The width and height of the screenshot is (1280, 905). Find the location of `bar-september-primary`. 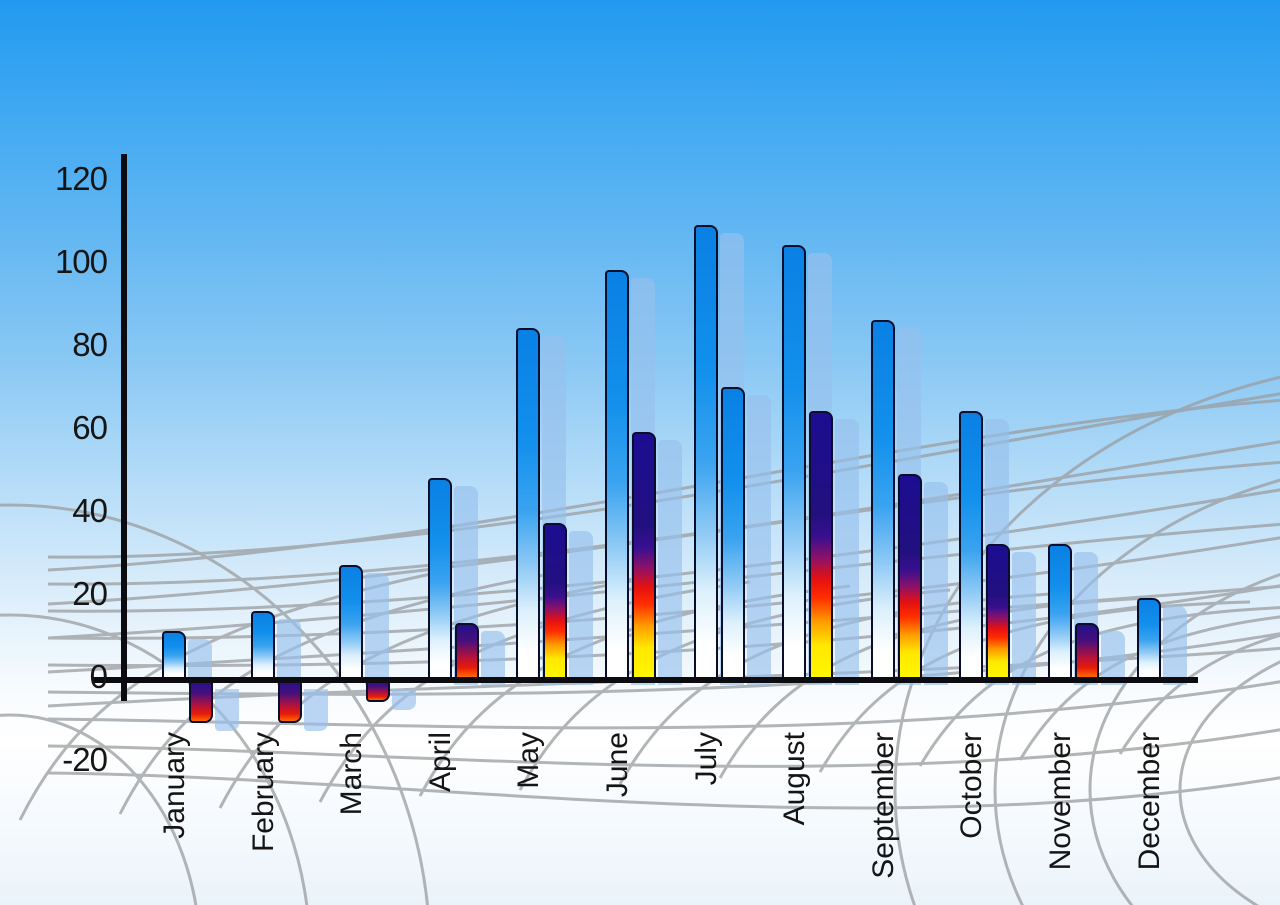

bar-september-primary is located at coordinates (882, 498).